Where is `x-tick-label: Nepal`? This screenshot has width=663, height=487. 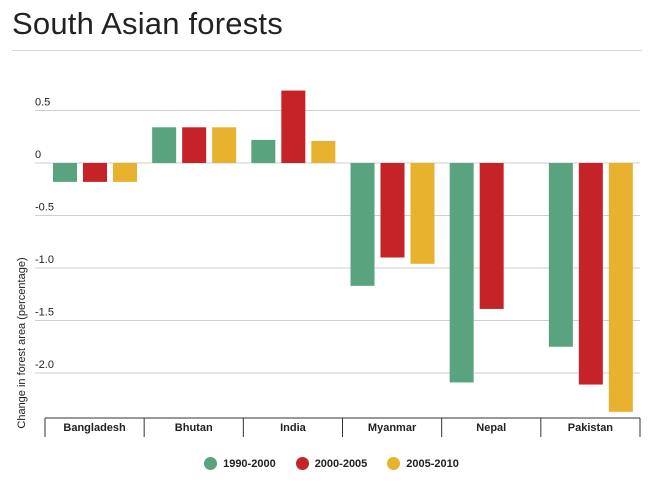 x-tick-label: Nepal is located at coordinates (491, 428).